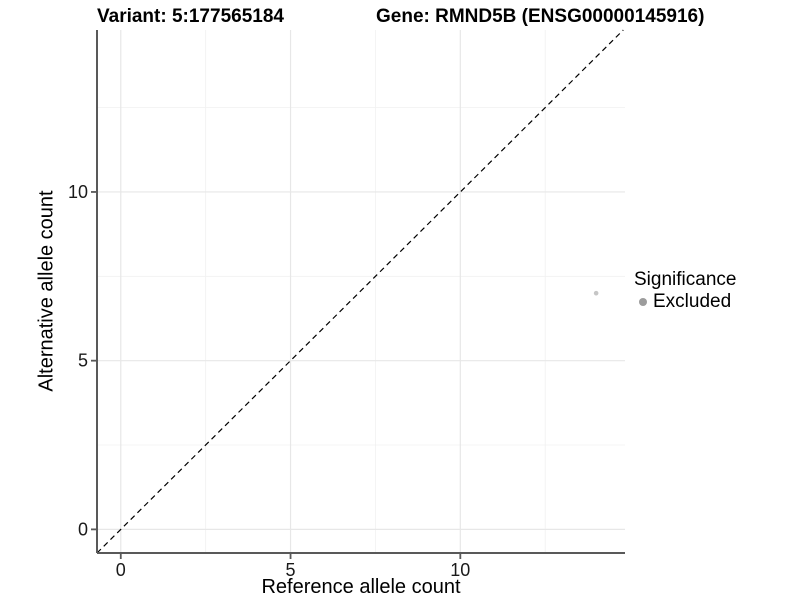 The image size is (800, 600). I want to click on x-tick-label: 0, so click(121, 570).